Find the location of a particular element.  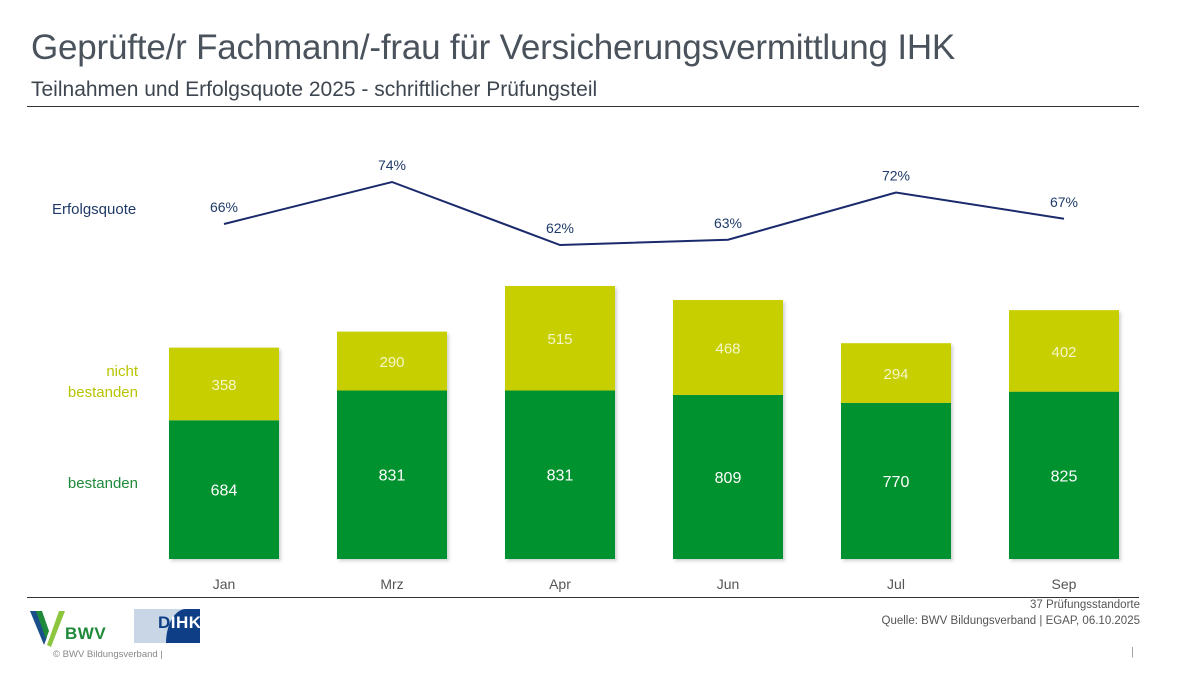

erfolgsquote-point-label: 67% is located at coordinates (1064, 202).